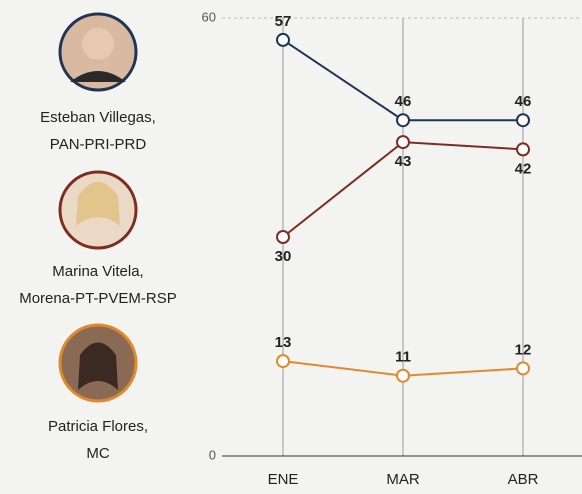  I want to click on y-tick-label: 60, so click(209, 16).